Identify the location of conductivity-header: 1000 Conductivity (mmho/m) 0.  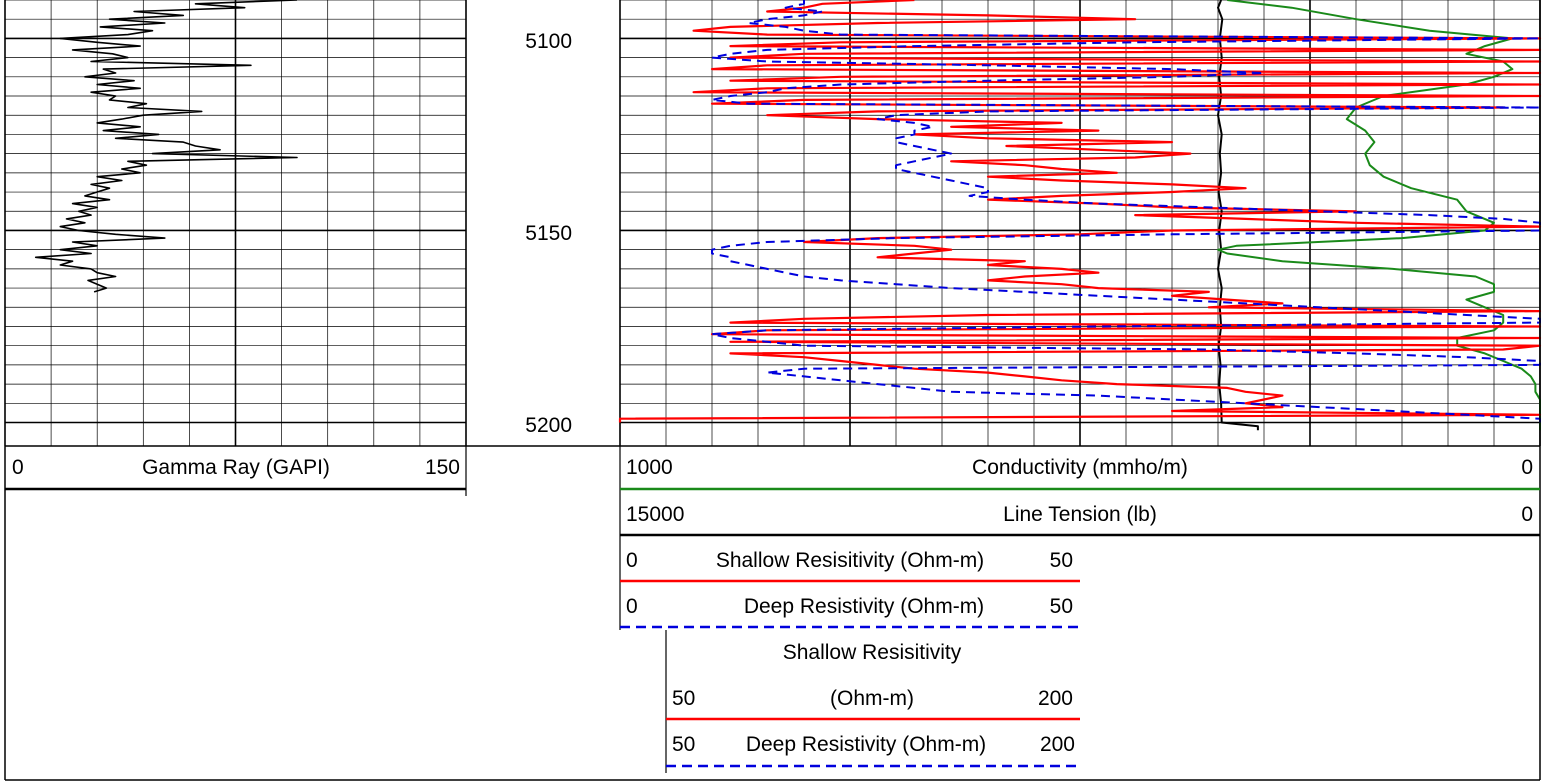
(1080, 473).